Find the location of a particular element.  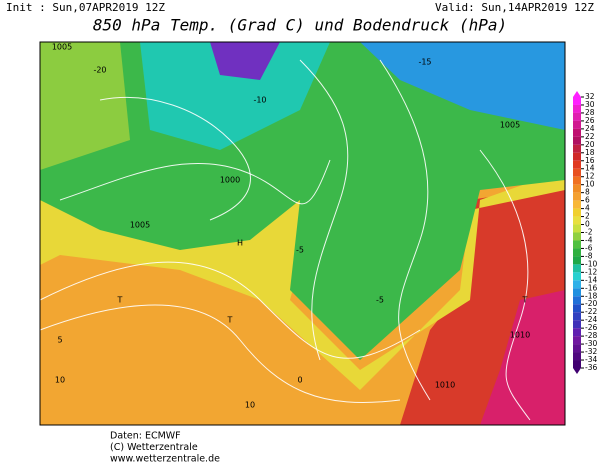

cold-region-north is located at coordinates (462, 86).